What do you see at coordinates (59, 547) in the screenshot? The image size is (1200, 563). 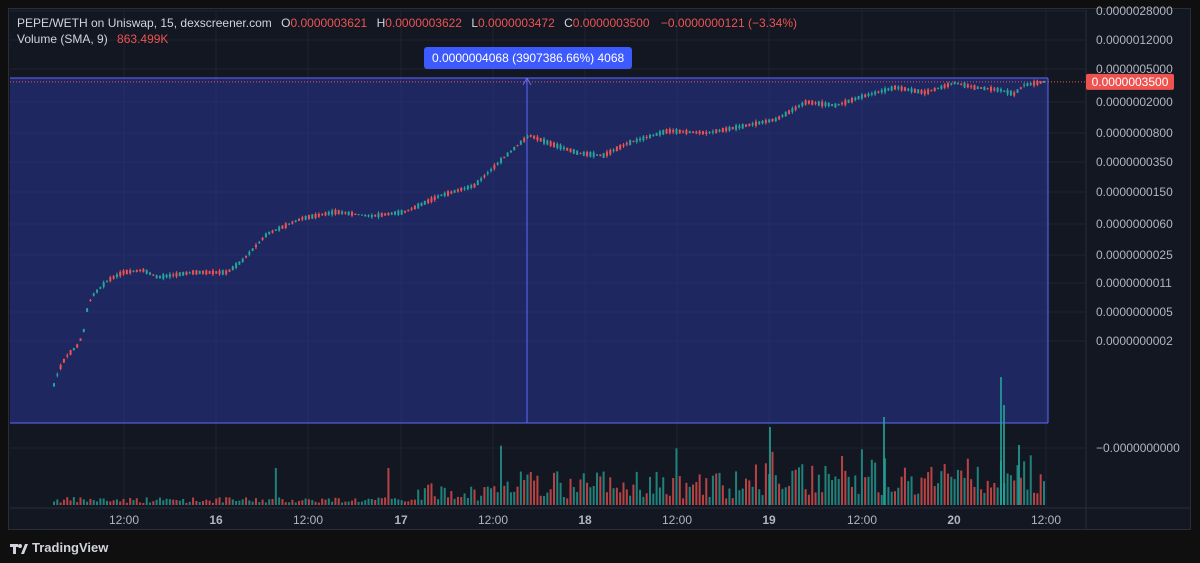 I see `tradingview-footer: TradingView` at bounding box center [59, 547].